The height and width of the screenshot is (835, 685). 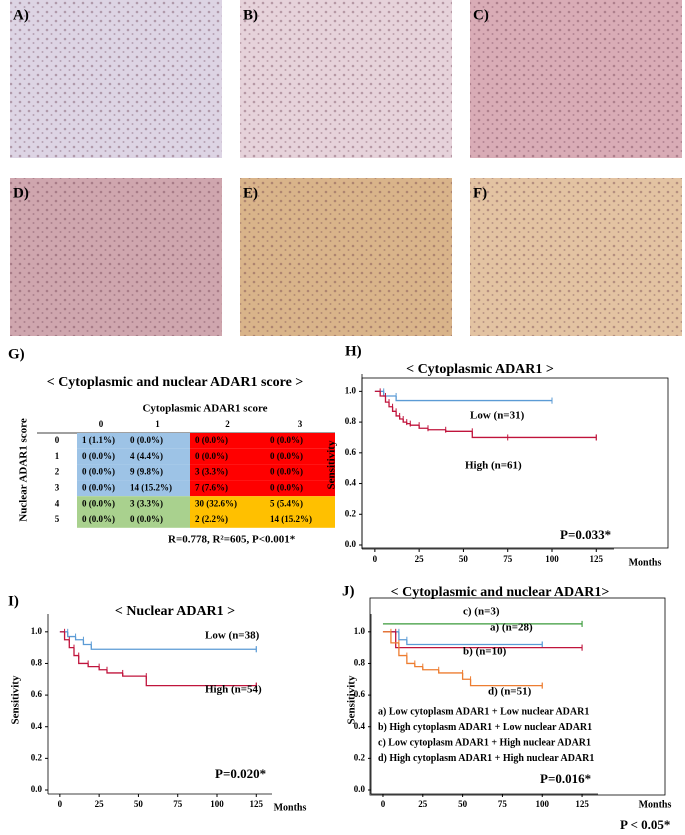 I want to click on panel-label: C), so click(x=481, y=15).